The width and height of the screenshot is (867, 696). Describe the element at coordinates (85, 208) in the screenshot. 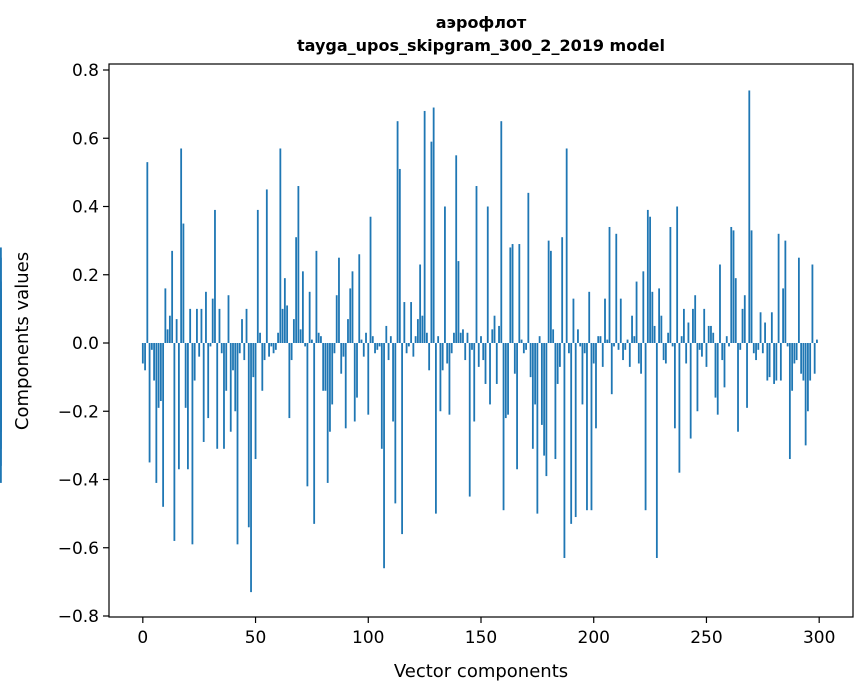

I see `y-tick-label: 0.4` at that location.